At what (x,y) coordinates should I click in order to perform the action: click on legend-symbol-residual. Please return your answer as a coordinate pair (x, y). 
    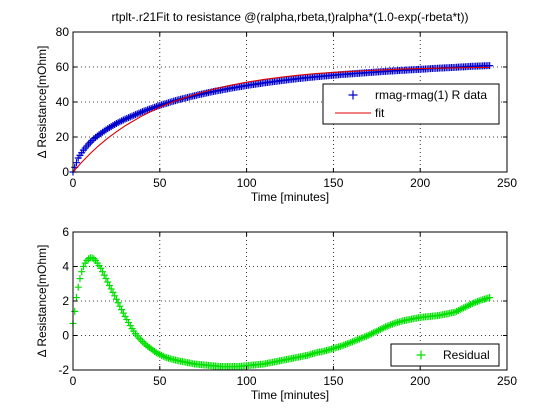
    Looking at the image, I should click on (421, 355).